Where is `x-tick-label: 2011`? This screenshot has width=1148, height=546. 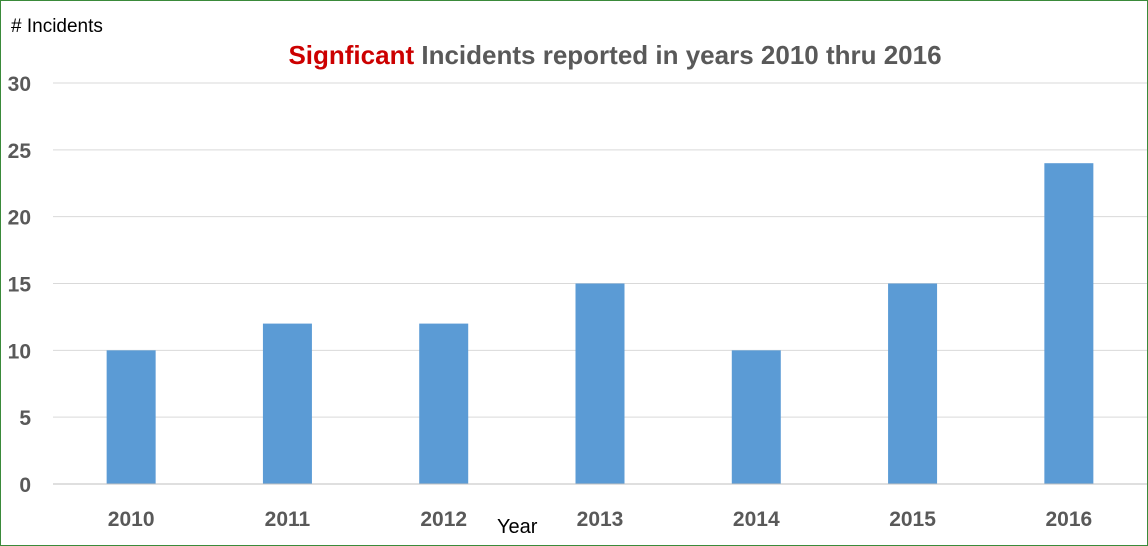 x-tick-label: 2011 is located at coordinates (288, 519).